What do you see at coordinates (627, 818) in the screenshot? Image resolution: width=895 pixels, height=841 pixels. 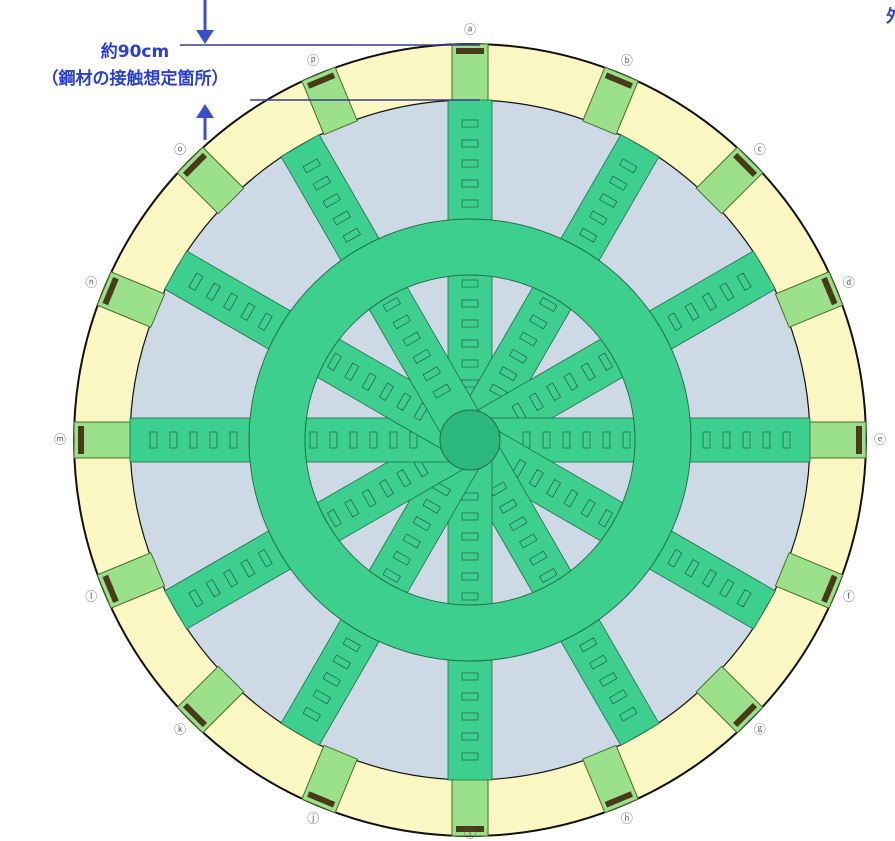 I see `position-label: ⓗ` at bounding box center [627, 818].